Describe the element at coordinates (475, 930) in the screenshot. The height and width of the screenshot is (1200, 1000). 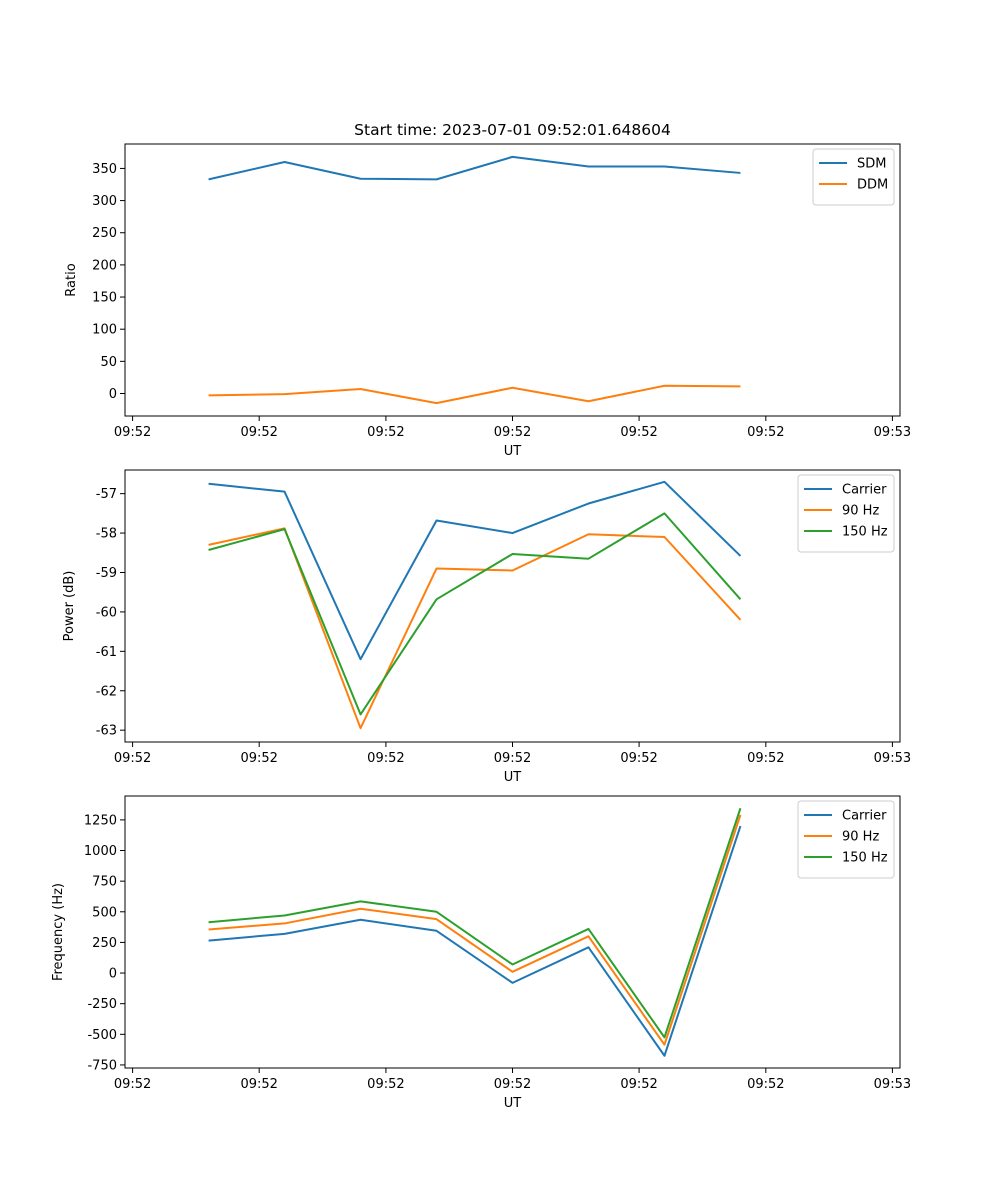
I see `series-line-90-hz` at that location.